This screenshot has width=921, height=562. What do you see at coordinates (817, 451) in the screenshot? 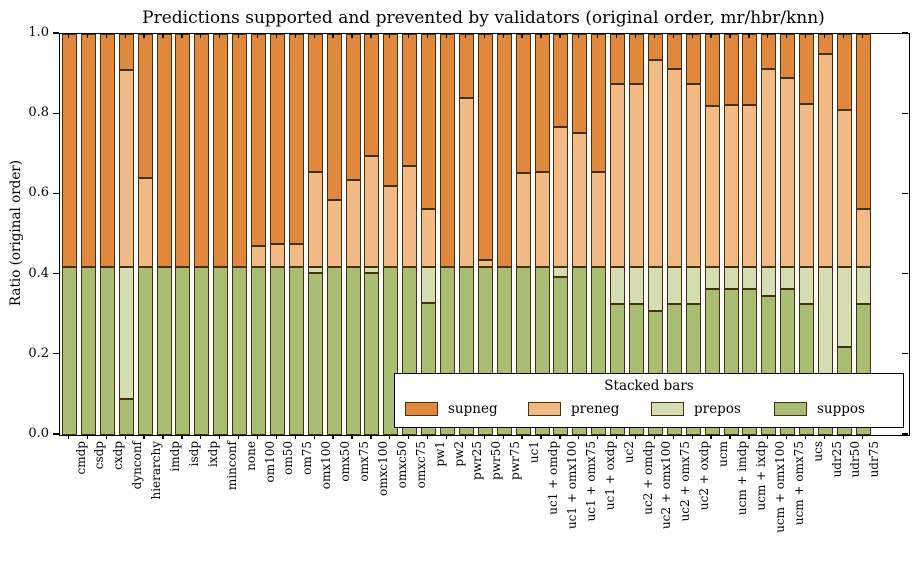
I see `x-tick-label: ucs` at bounding box center [817, 451].